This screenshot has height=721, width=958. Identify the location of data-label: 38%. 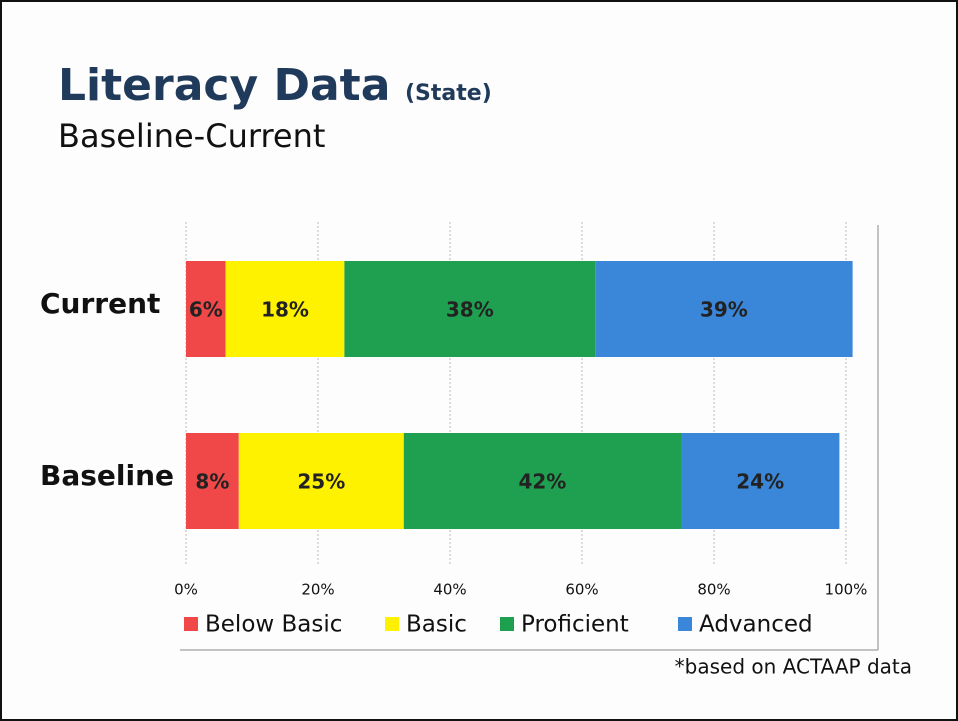
(470, 310).